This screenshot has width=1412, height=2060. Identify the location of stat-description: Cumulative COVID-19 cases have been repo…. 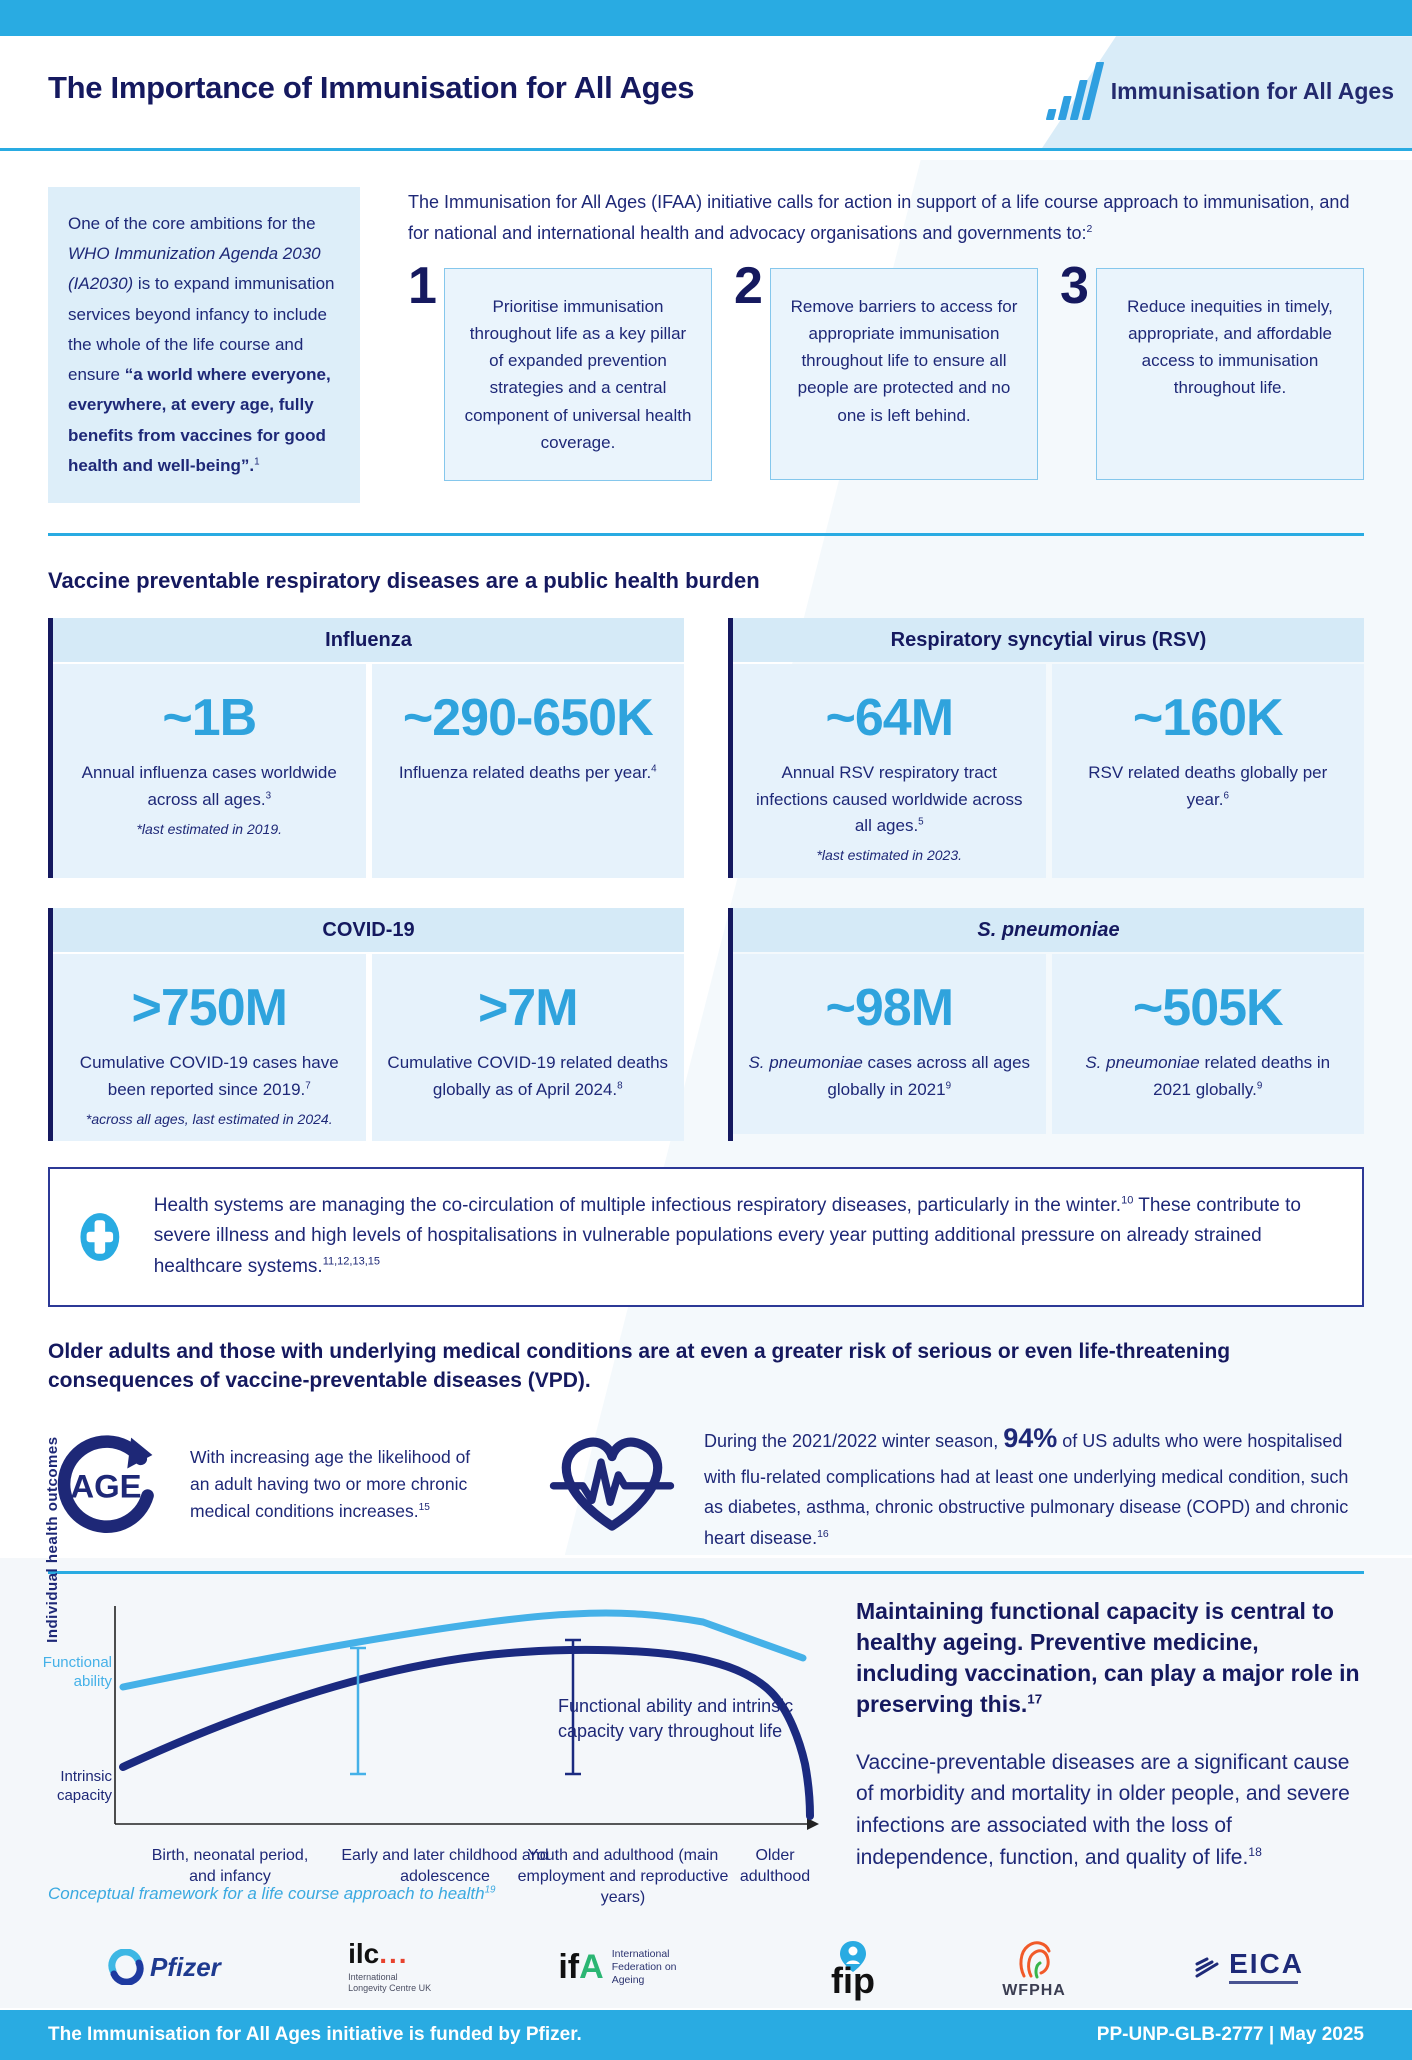
(209, 1076).